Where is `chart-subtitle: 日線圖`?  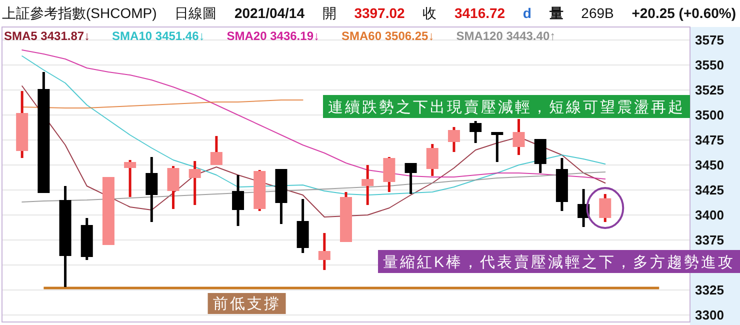 chart-subtitle: 日線圖 is located at coordinates (195, 13).